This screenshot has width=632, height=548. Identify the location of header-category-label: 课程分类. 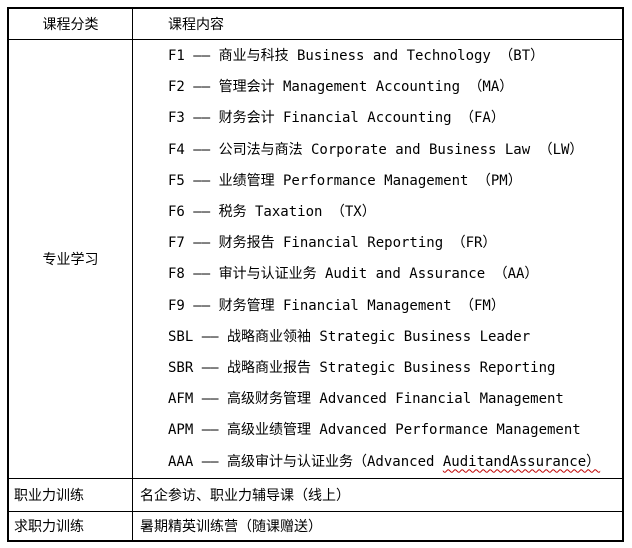
(70, 25).